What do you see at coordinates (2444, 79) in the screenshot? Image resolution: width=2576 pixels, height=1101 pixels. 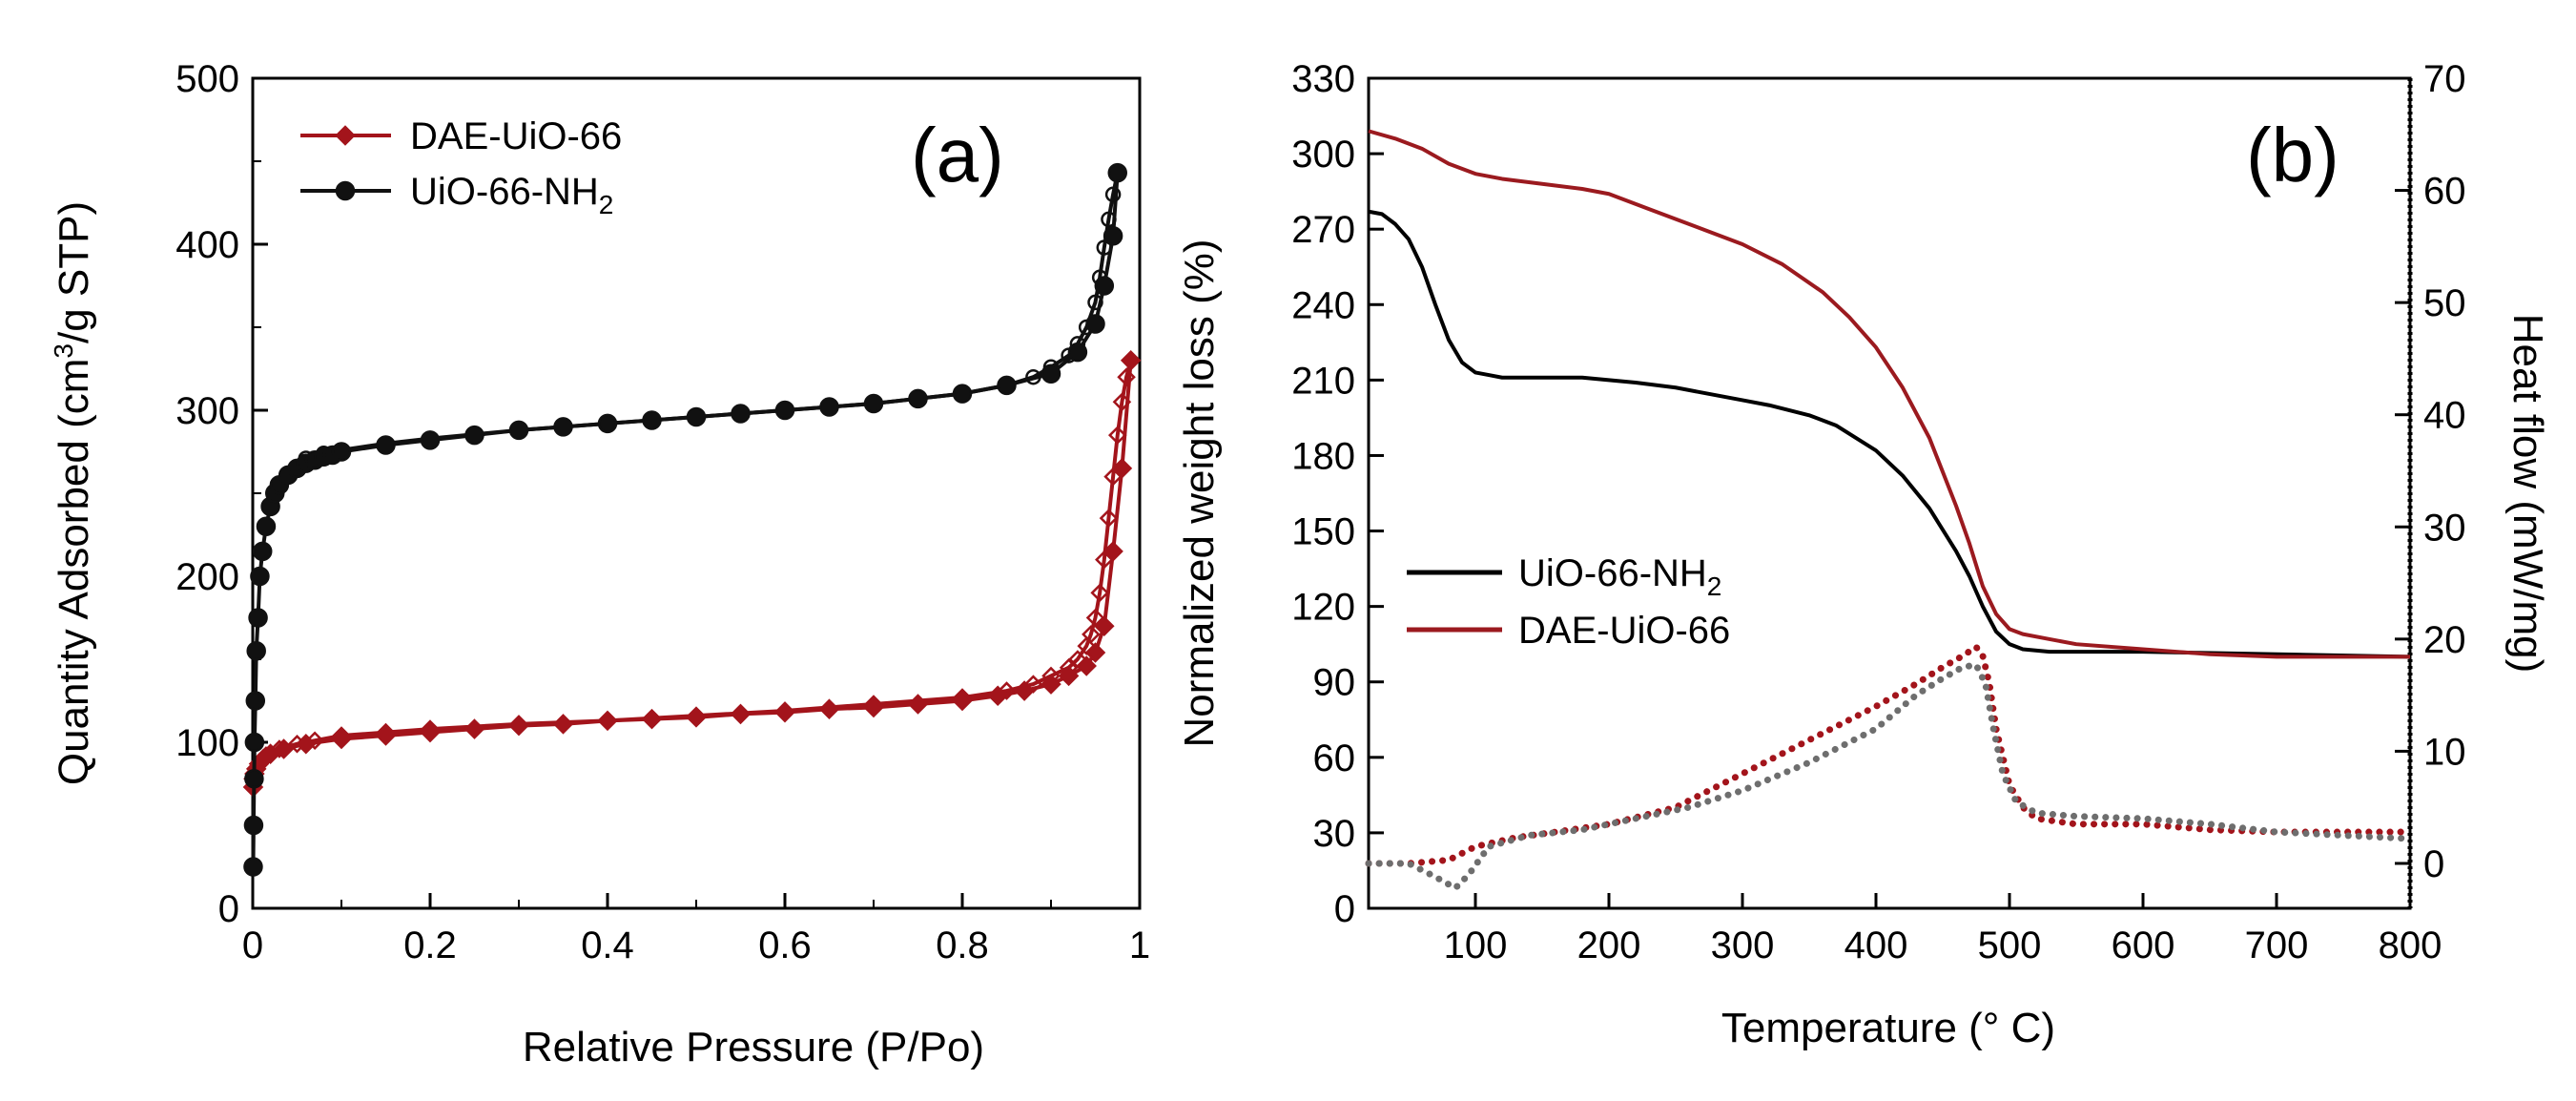 I see `y2-tick-label: 70` at bounding box center [2444, 79].